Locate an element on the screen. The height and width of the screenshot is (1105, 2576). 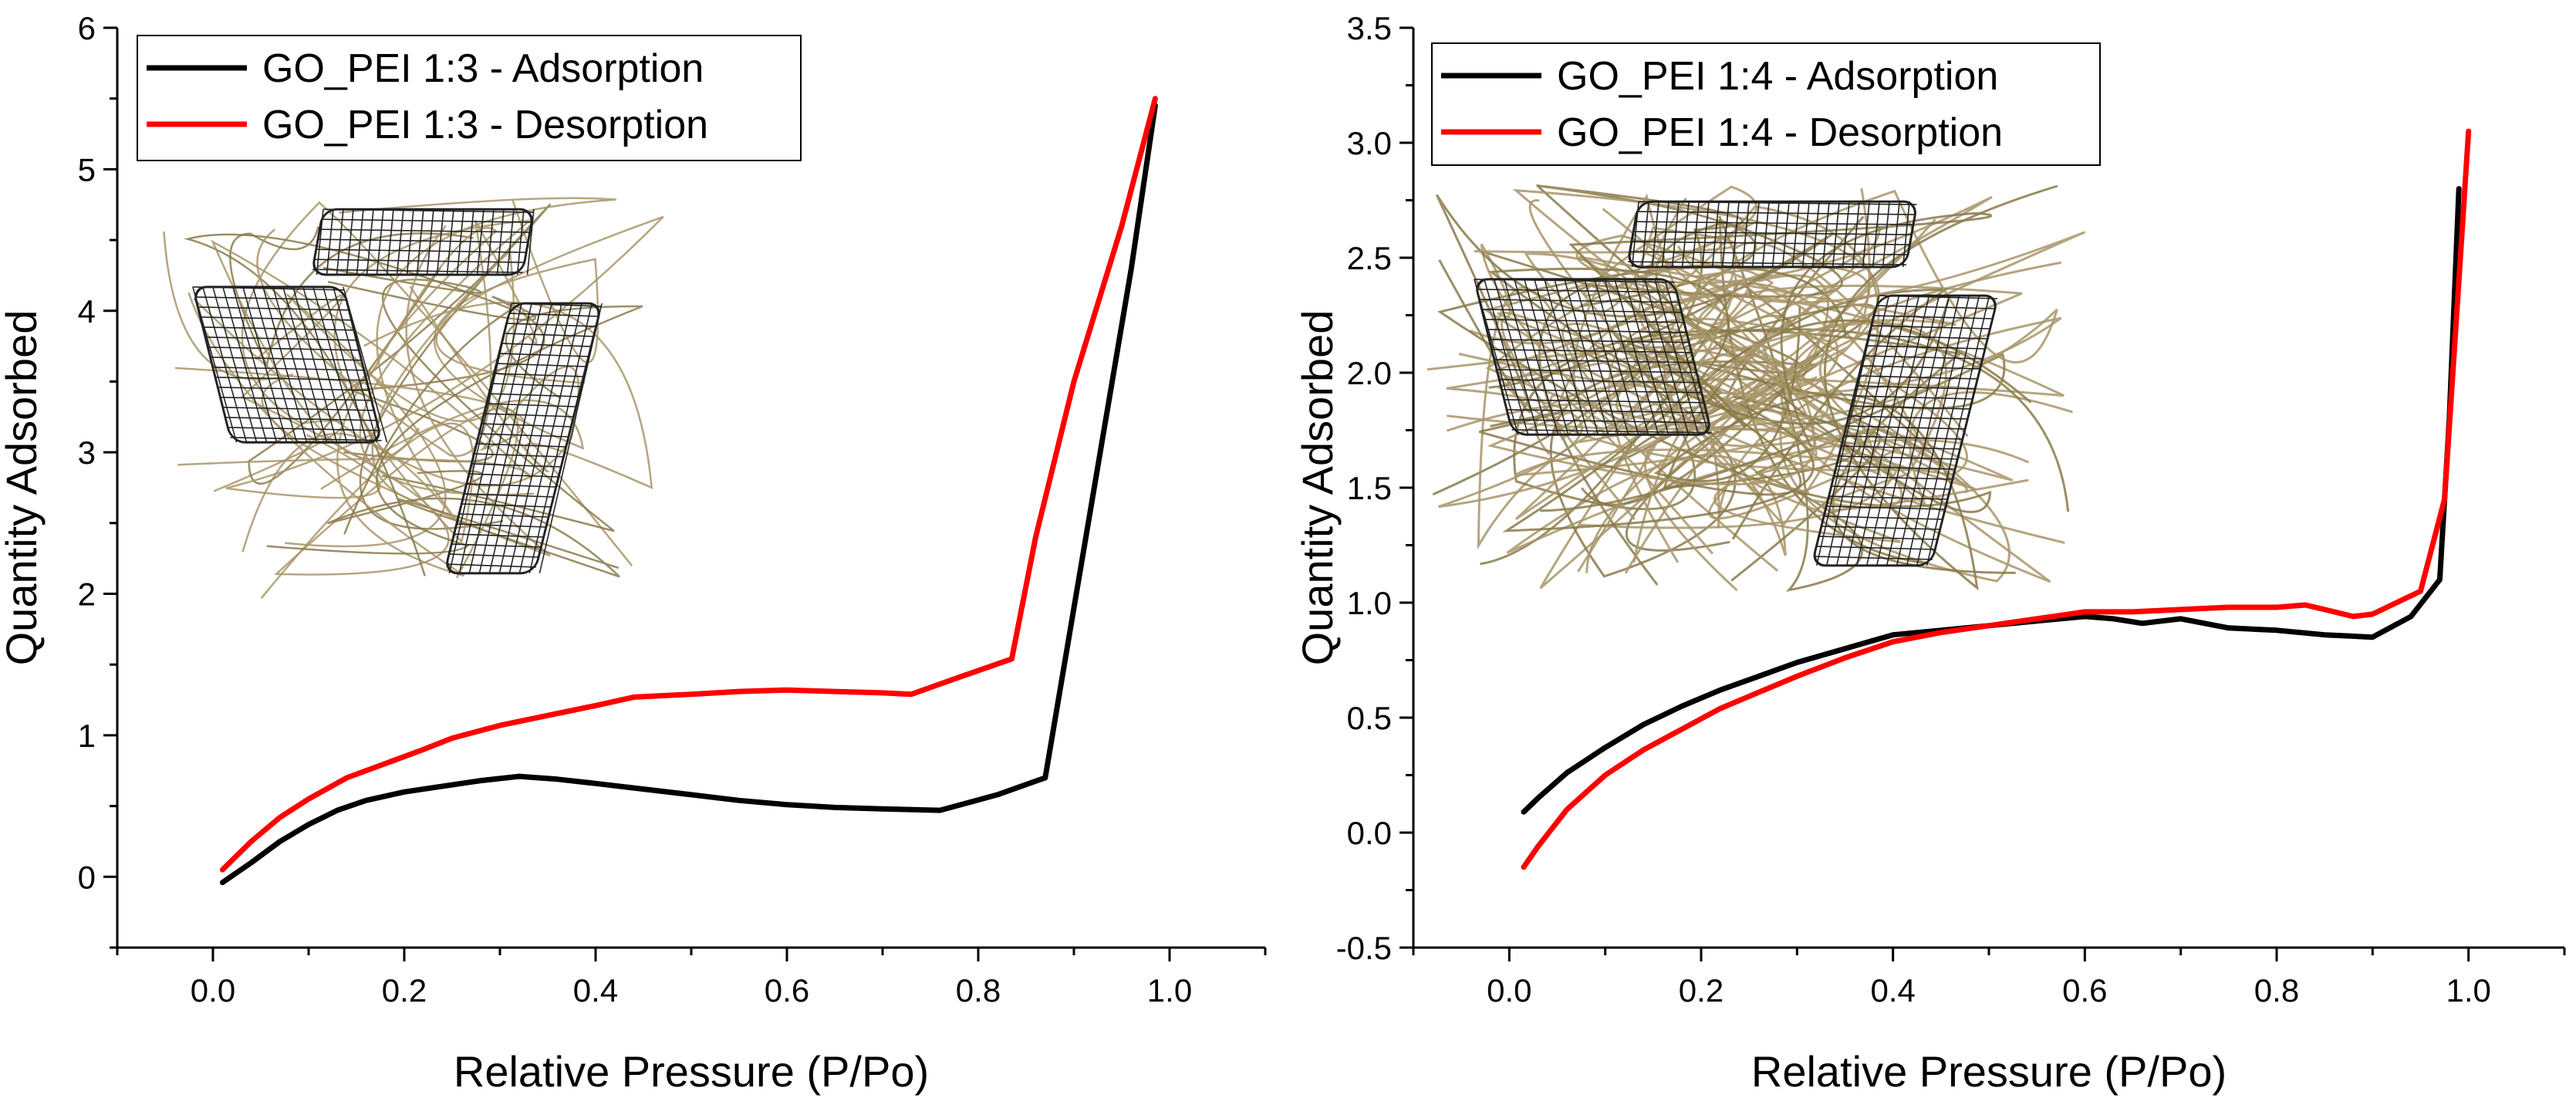
legend-box is located at coordinates (1766, 104).